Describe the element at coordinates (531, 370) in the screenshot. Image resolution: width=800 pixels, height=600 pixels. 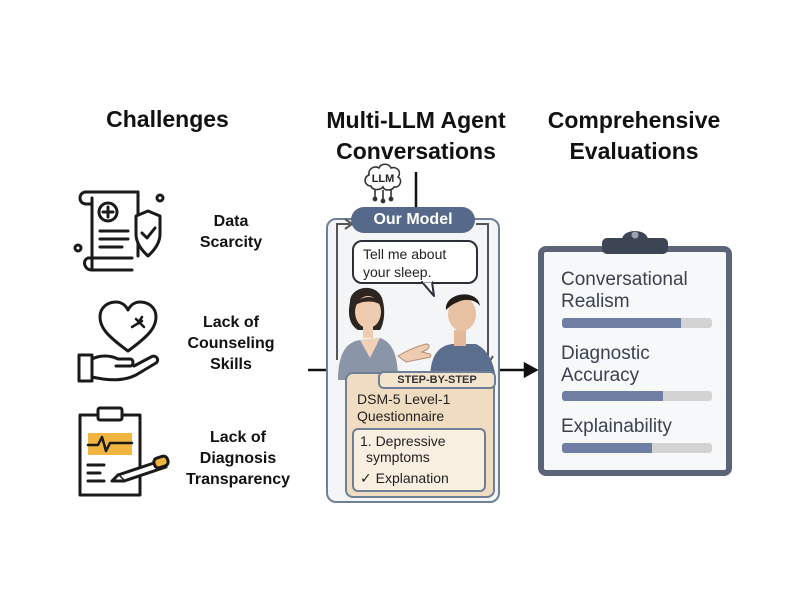
I see `output-arrow-head` at that location.